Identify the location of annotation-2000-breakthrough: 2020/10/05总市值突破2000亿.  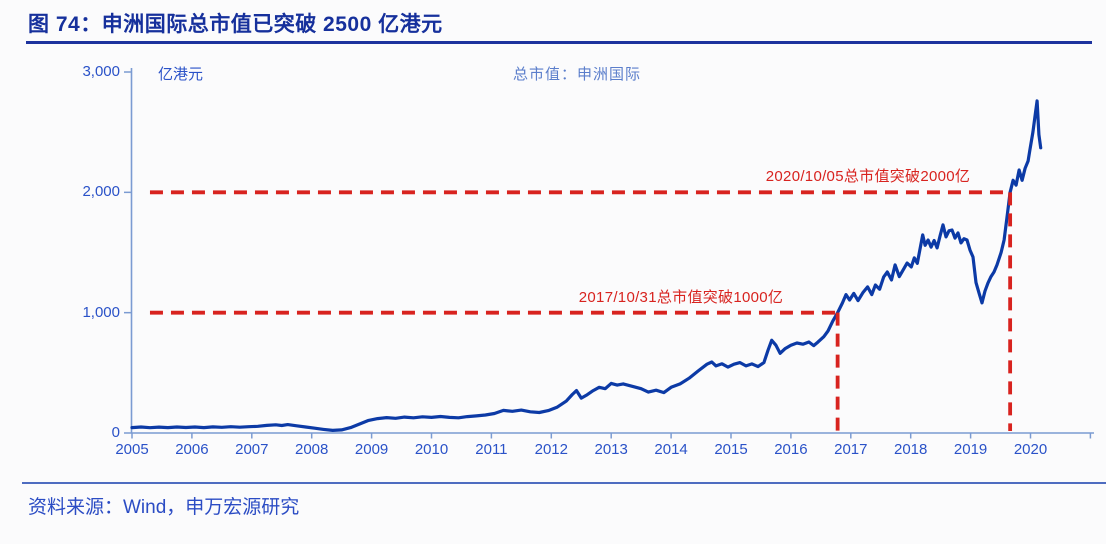
(868, 177).